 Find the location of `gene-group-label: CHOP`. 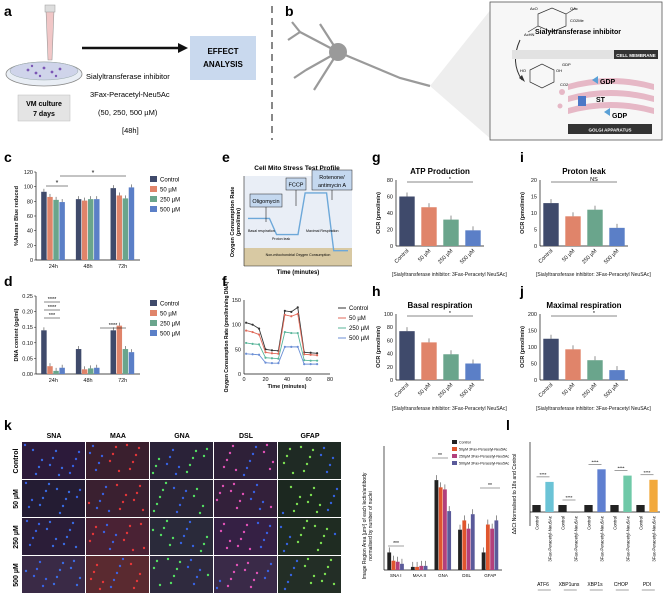

gene-group-label: CHOP is located at coordinates (621, 585).